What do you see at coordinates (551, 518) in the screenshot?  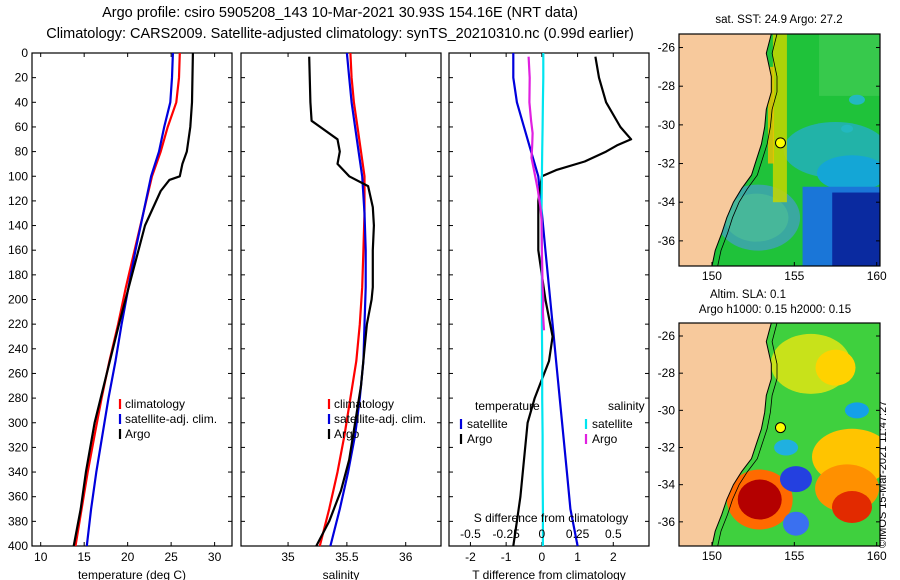 I see `difference-xlabel-top: S difference from climatology` at bounding box center [551, 518].